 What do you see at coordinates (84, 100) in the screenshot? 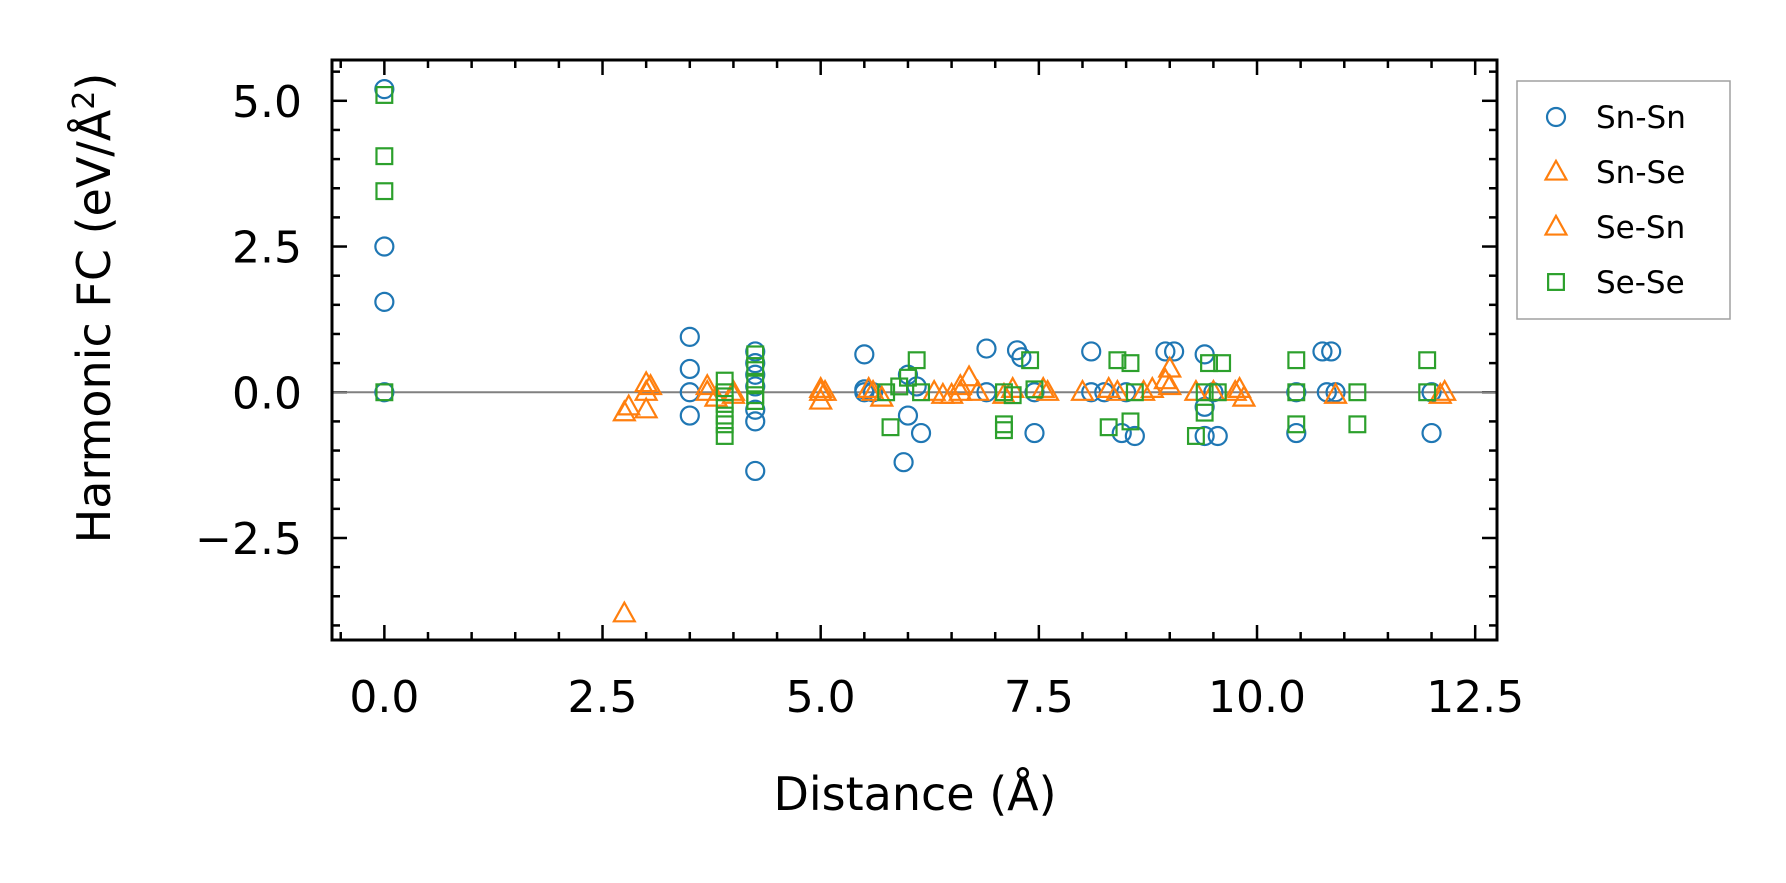
I see `y-axis-label-superscript: 2` at bounding box center [84, 100].